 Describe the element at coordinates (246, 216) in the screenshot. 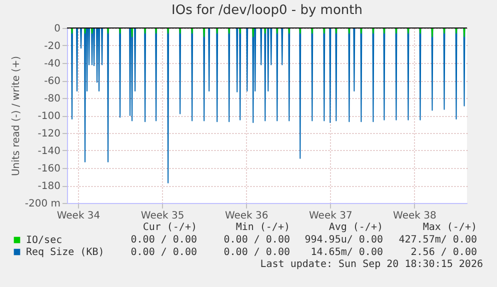

I see `x-tick-label: Week 36` at that location.